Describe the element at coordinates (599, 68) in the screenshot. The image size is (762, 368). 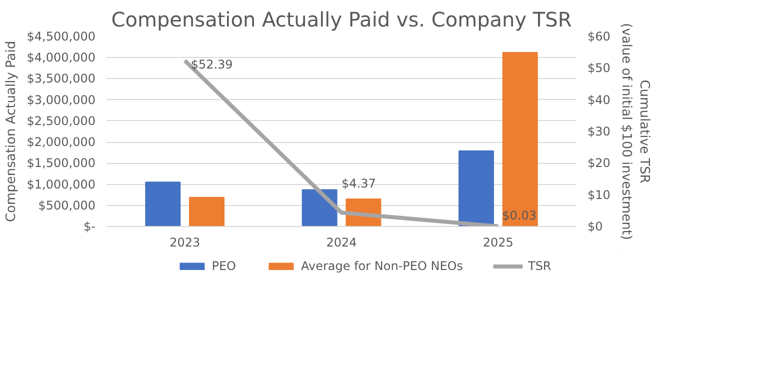
I see `y2-tick-label: $50` at that location.